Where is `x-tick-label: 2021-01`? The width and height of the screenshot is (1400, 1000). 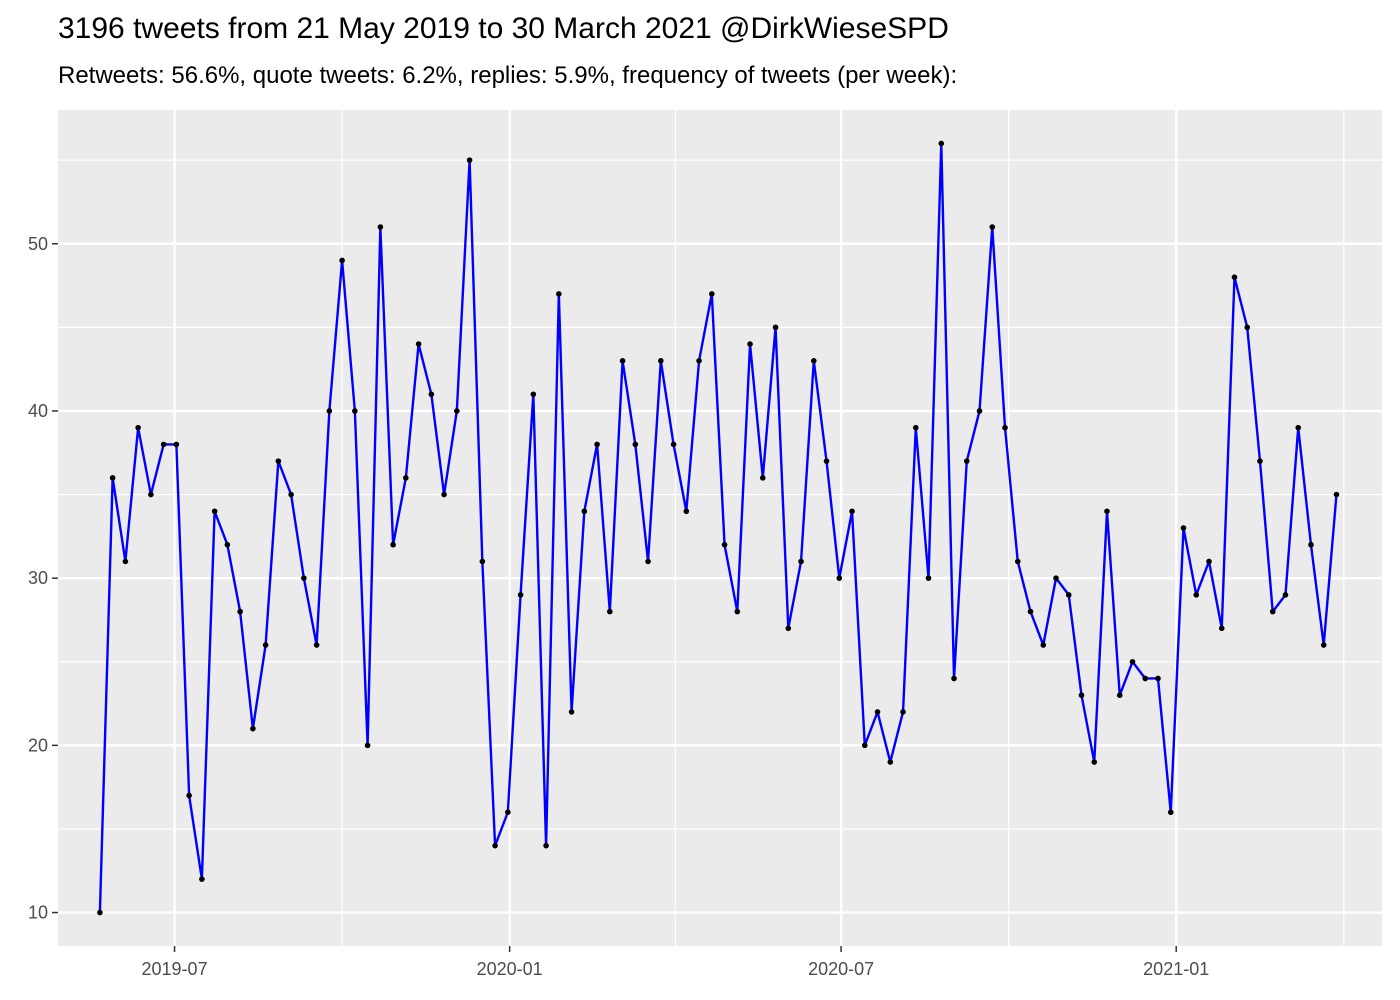
x-tick-label: 2021-01 is located at coordinates (1176, 969).